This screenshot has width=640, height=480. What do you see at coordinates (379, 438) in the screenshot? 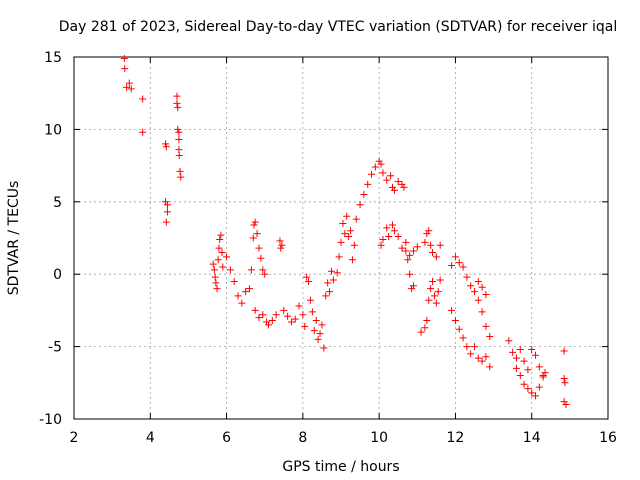
I see `x-tick-label: 10` at bounding box center [379, 438].